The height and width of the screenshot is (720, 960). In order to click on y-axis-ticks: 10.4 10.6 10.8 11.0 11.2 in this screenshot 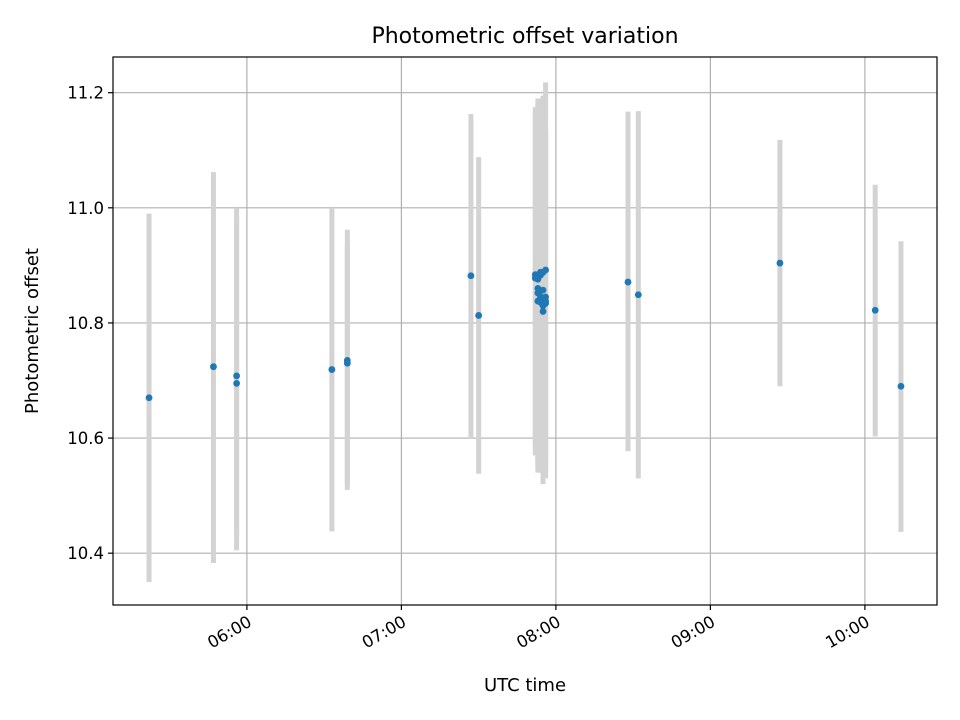, I will do `click(90, 323)`.